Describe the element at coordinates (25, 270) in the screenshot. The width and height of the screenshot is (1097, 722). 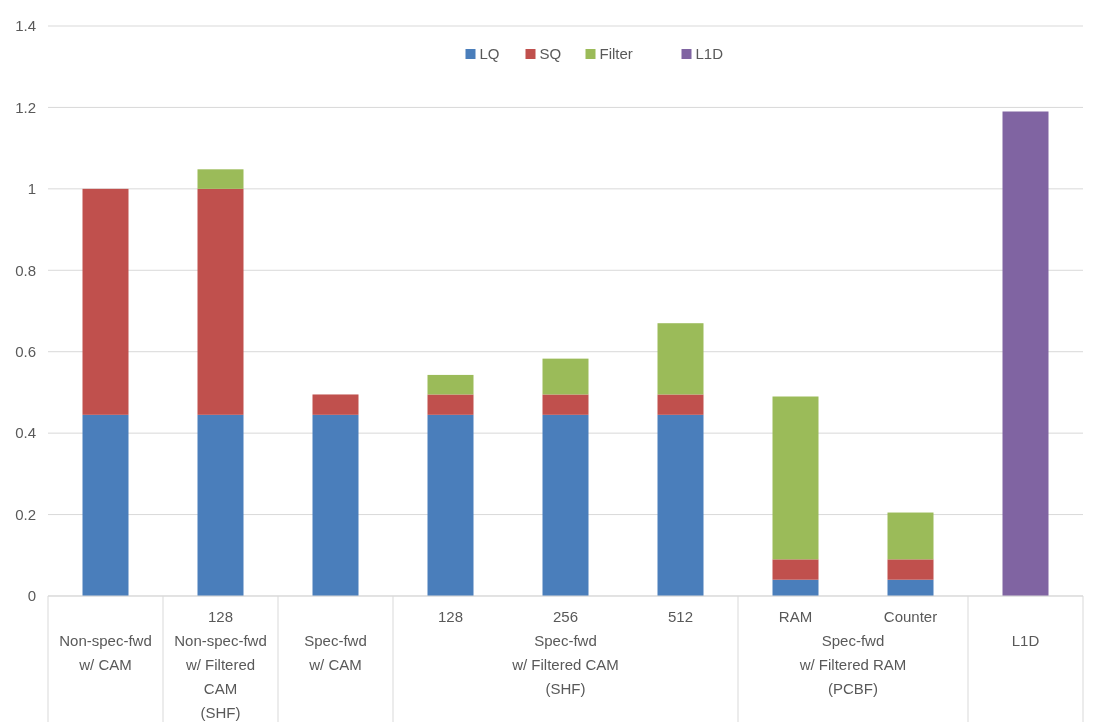
I see `y-tick-label: 0.8` at that location.